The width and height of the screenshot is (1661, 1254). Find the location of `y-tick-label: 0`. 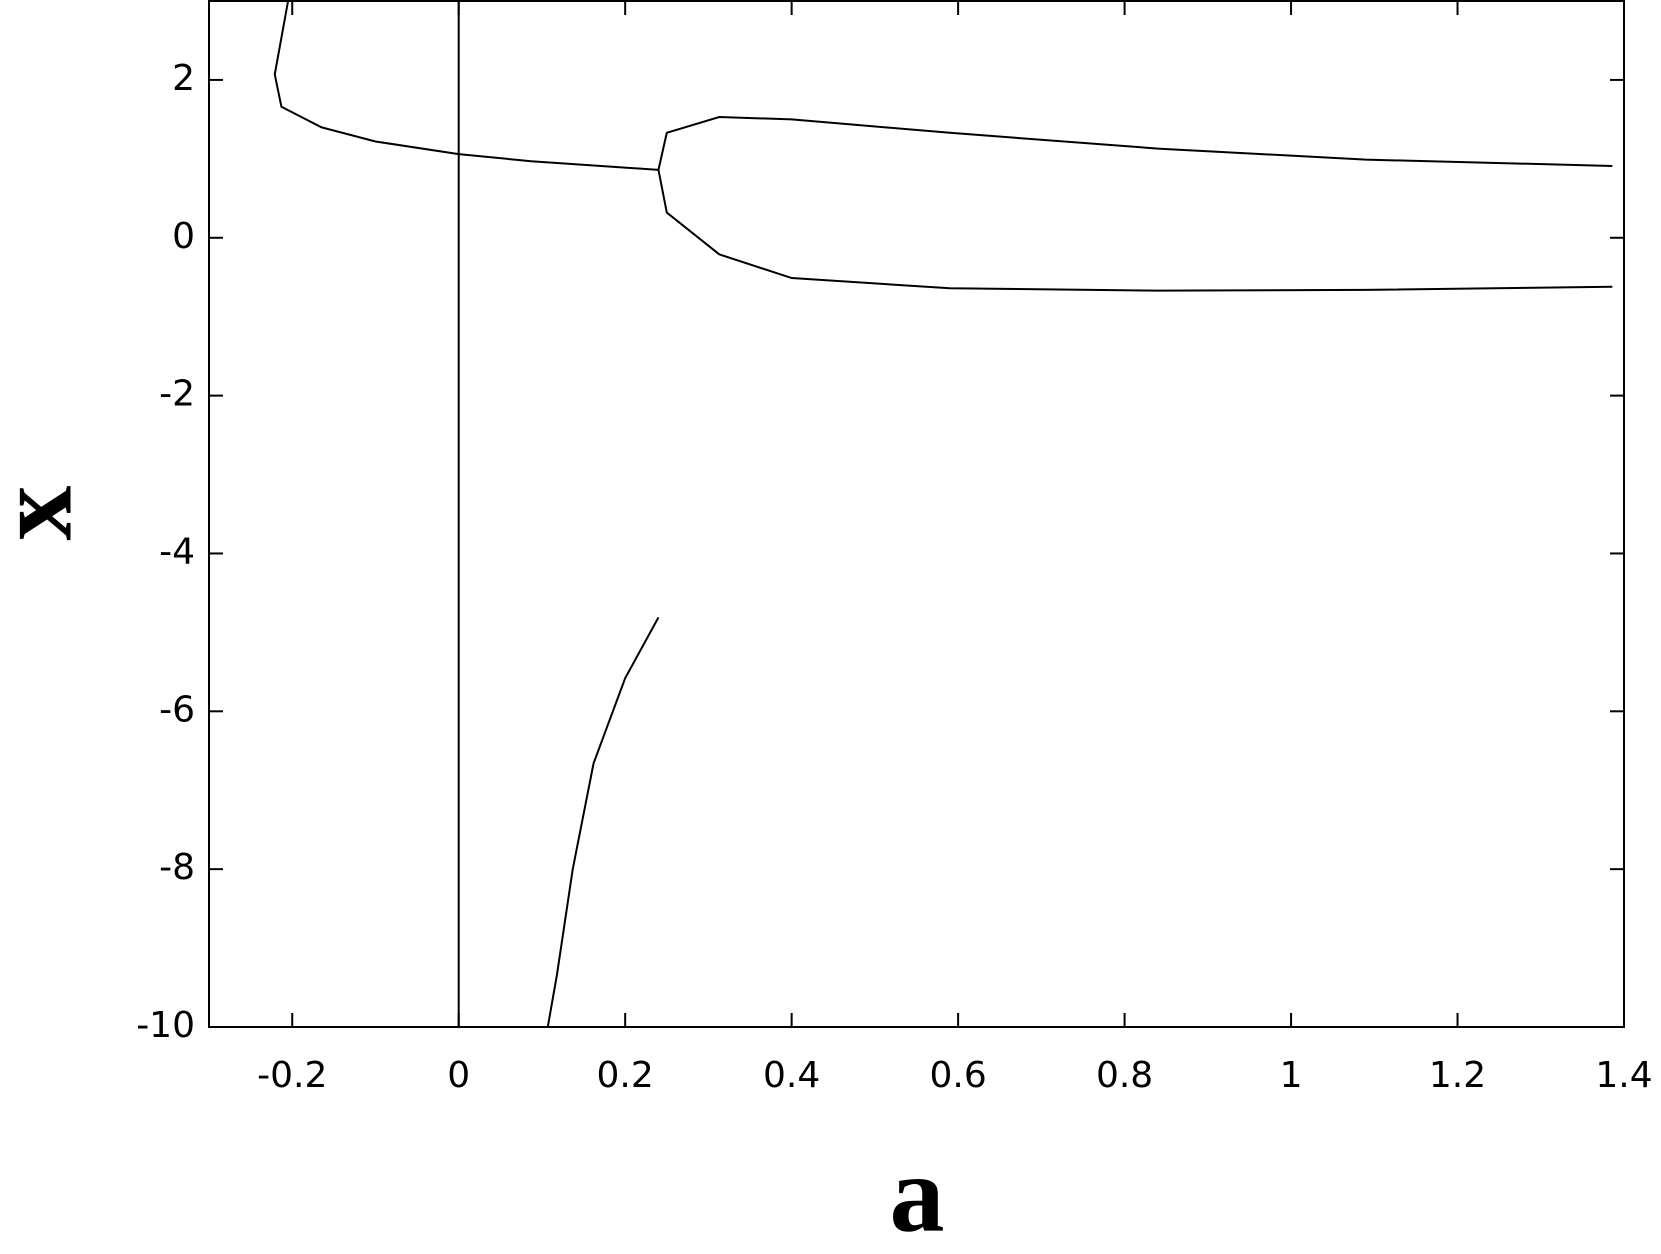

y-tick-label: 0 is located at coordinates (183, 236).